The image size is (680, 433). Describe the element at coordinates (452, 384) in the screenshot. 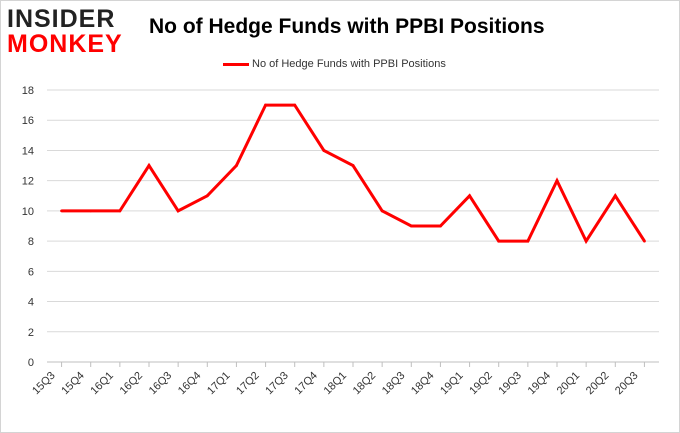

I see `x-tick-label: 19Q1` at that location.